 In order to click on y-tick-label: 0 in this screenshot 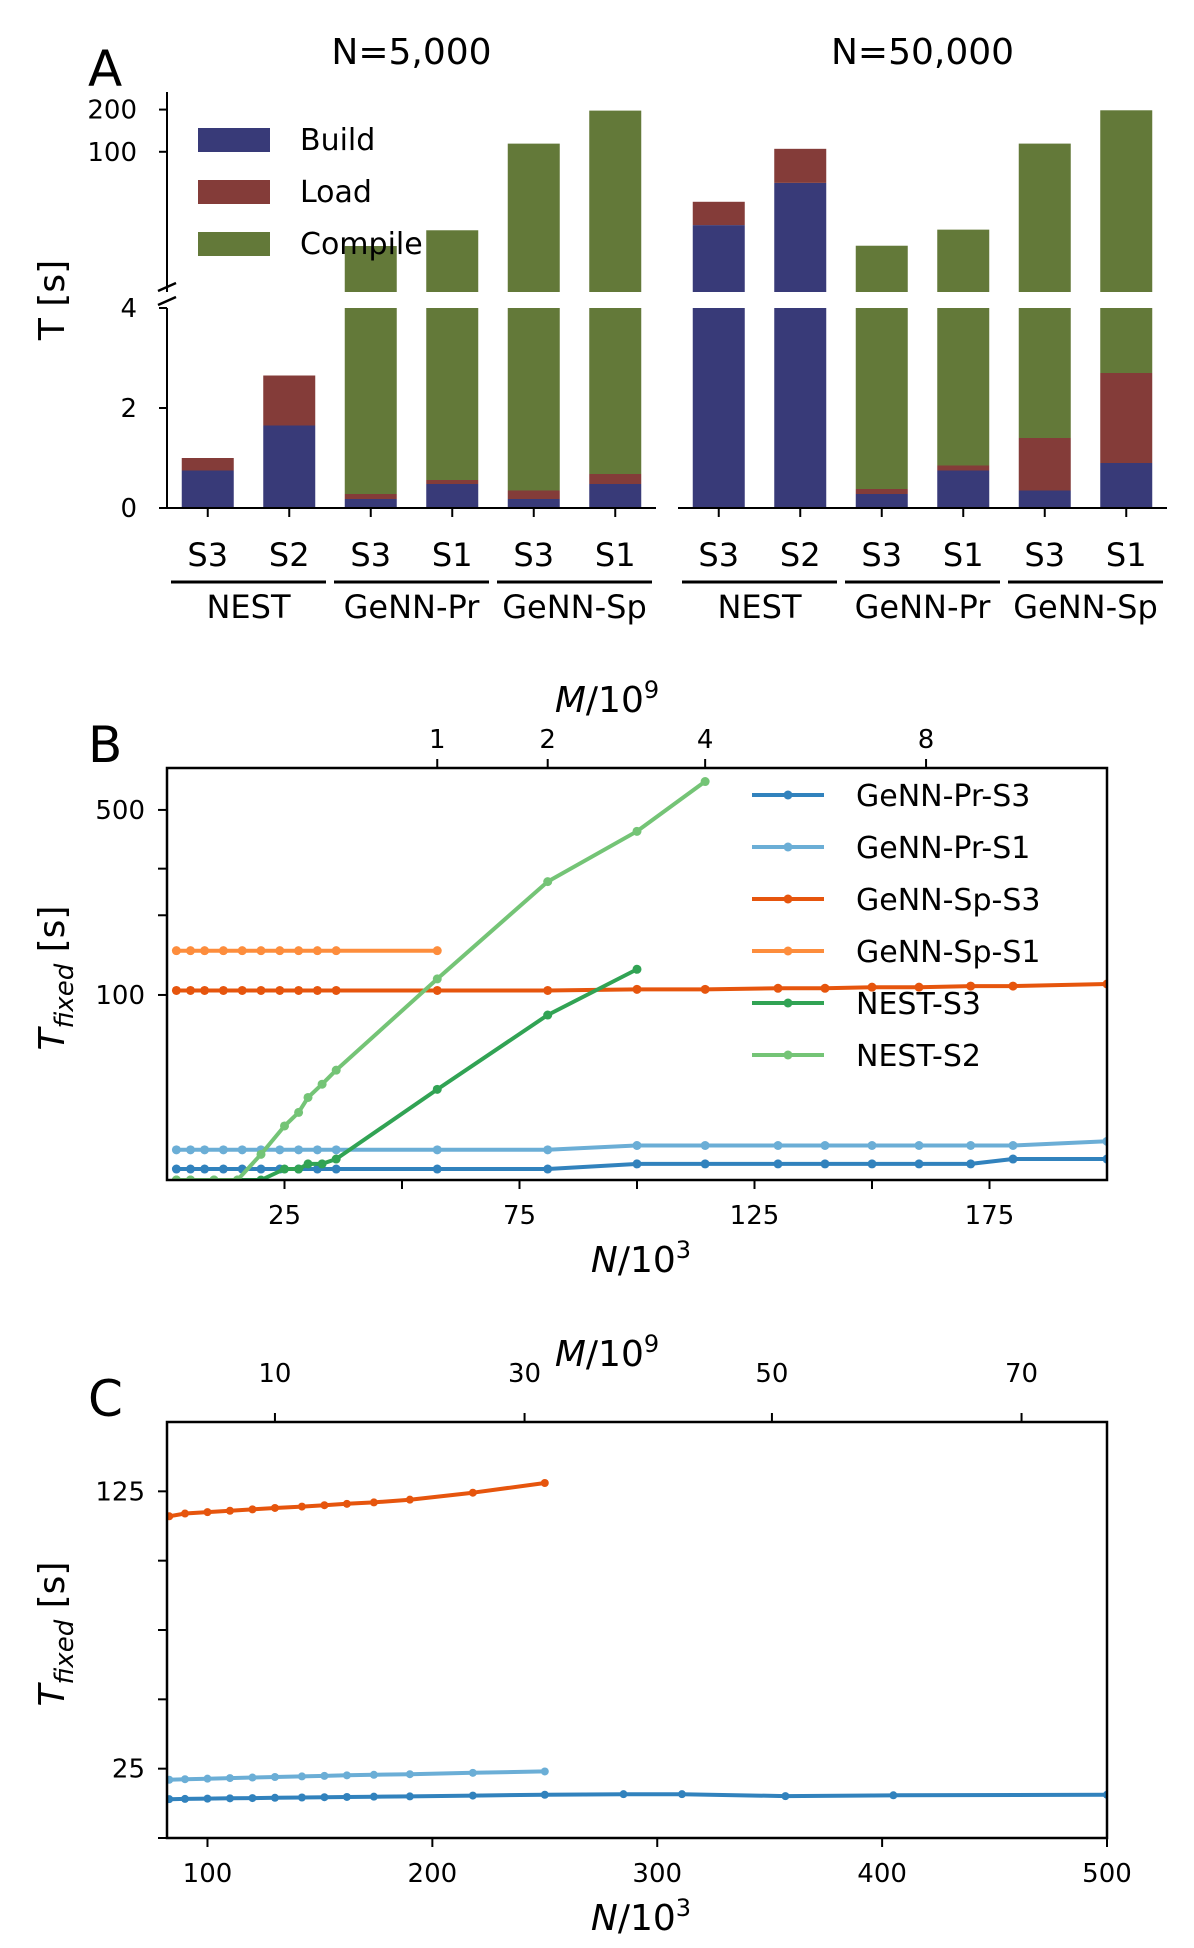, I will do `click(128, 509)`.